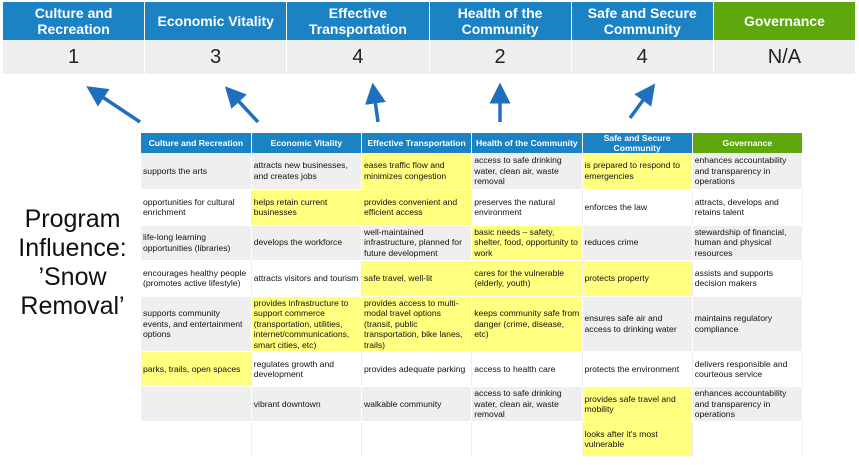 The width and height of the screenshot is (859, 465). I want to click on table-cell: develops the workforce, so click(307, 243).